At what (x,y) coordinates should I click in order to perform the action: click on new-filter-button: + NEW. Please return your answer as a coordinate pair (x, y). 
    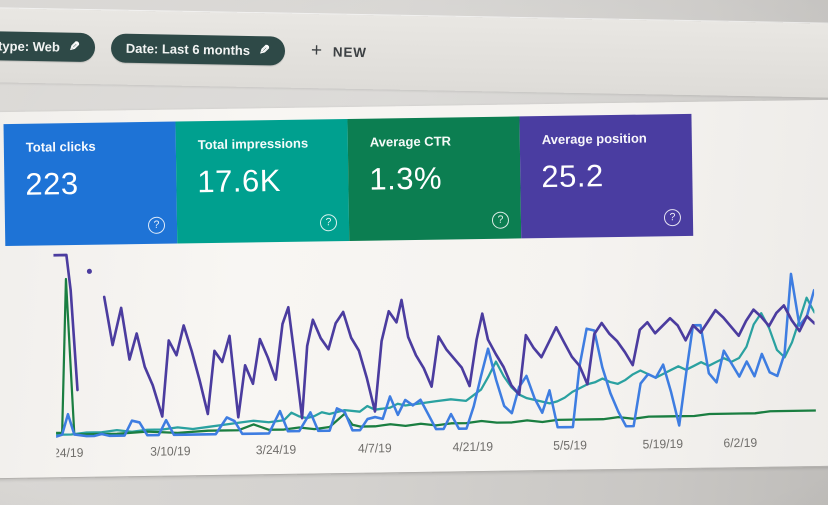
    Looking at the image, I should click on (339, 51).